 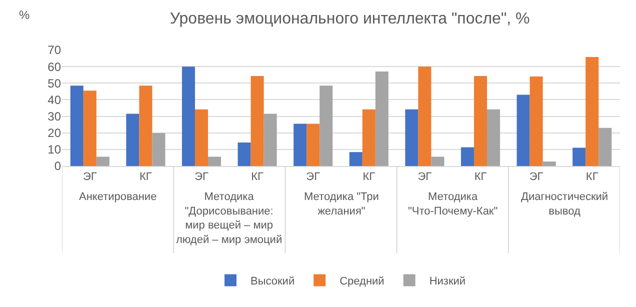 What do you see at coordinates (272, 282) in the screenshot?
I see `legend-label: Высокий` at bounding box center [272, 282].